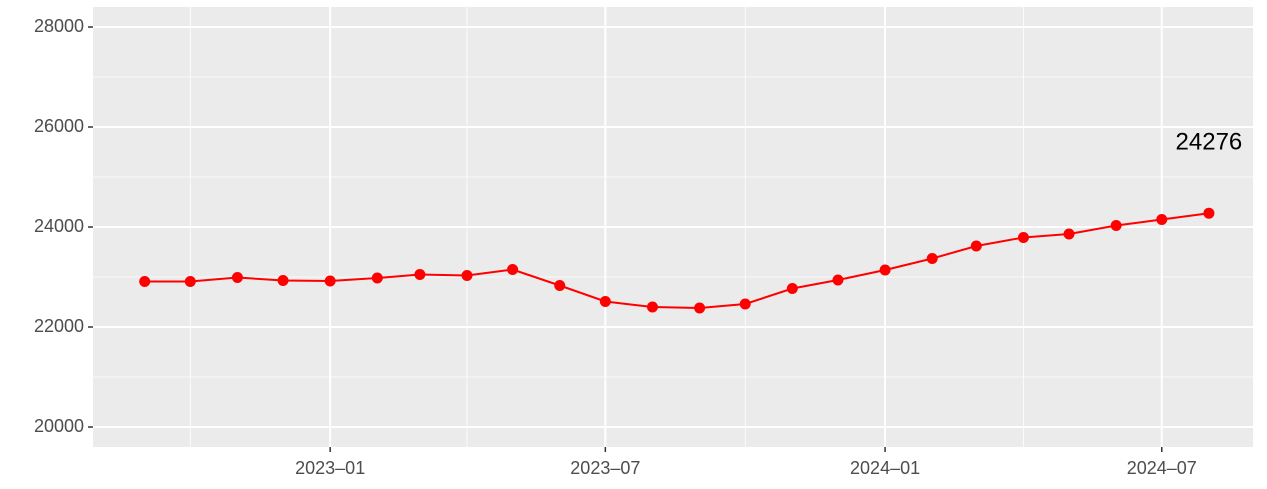 This screenshot has height=489, width=1267. I want to click on y-tick-label: 28000, so click(59, 26).